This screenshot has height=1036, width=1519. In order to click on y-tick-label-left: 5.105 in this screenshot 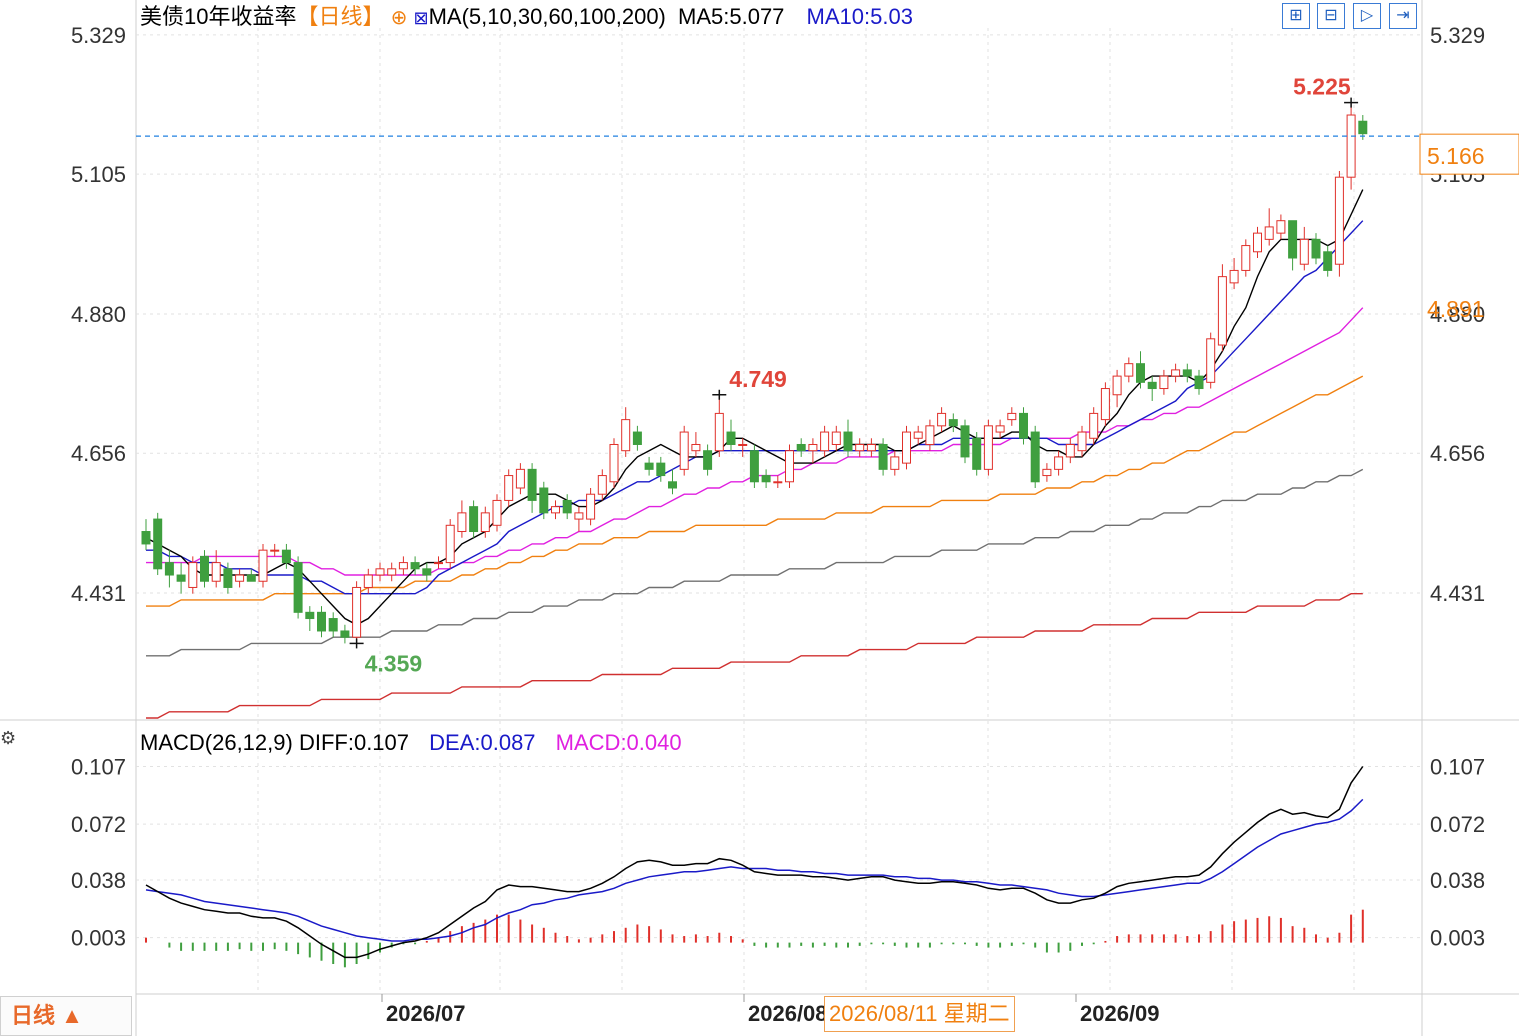, I will do `click(98, 174)`.